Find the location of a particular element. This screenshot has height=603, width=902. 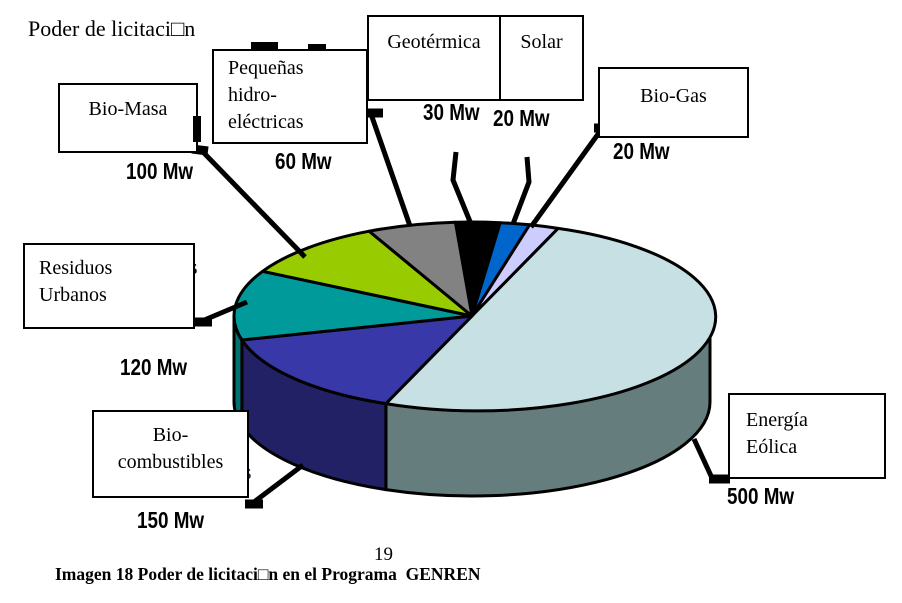

callout-geotermica: Geotérmica is located at coordinates (434, 58).